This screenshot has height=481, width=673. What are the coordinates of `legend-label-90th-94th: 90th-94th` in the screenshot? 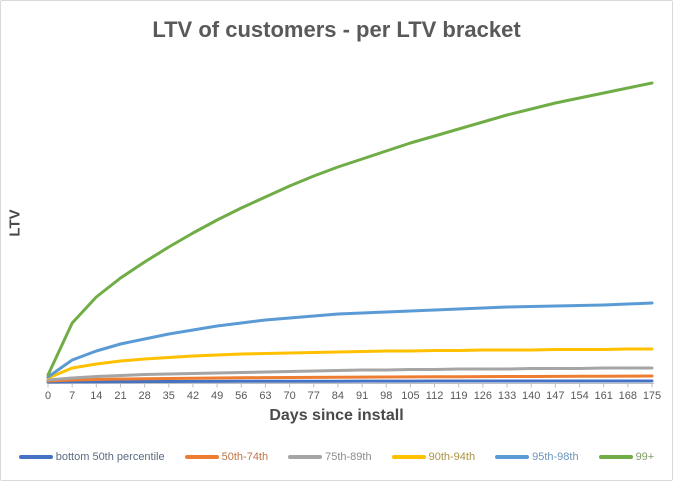 It's located at (452, 457).